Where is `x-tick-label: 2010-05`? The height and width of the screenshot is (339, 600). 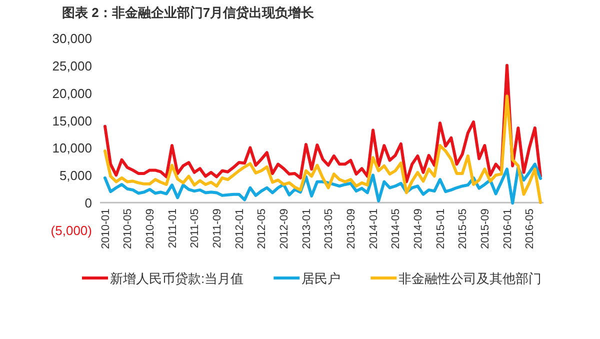 x-tick-label: 2010-05 is located at coordinates (128, 228).